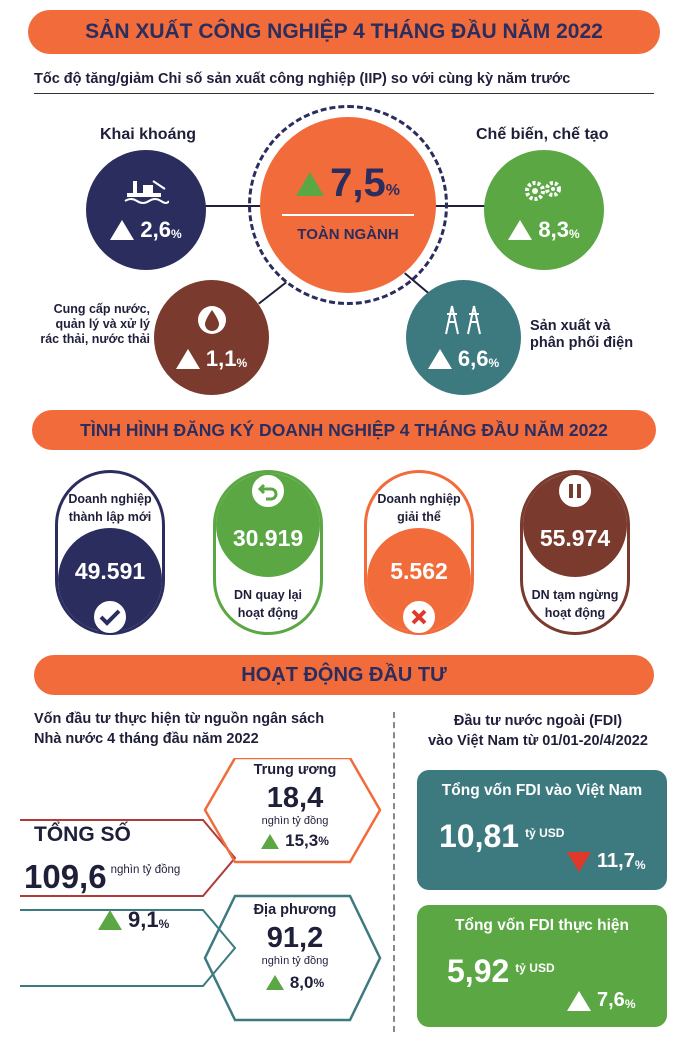 This screenshot has height=1041, width=689. Describe the element at coordinates (268, 612) in the screenshot. I see `returned-label-line2: hoạt động` at that location.